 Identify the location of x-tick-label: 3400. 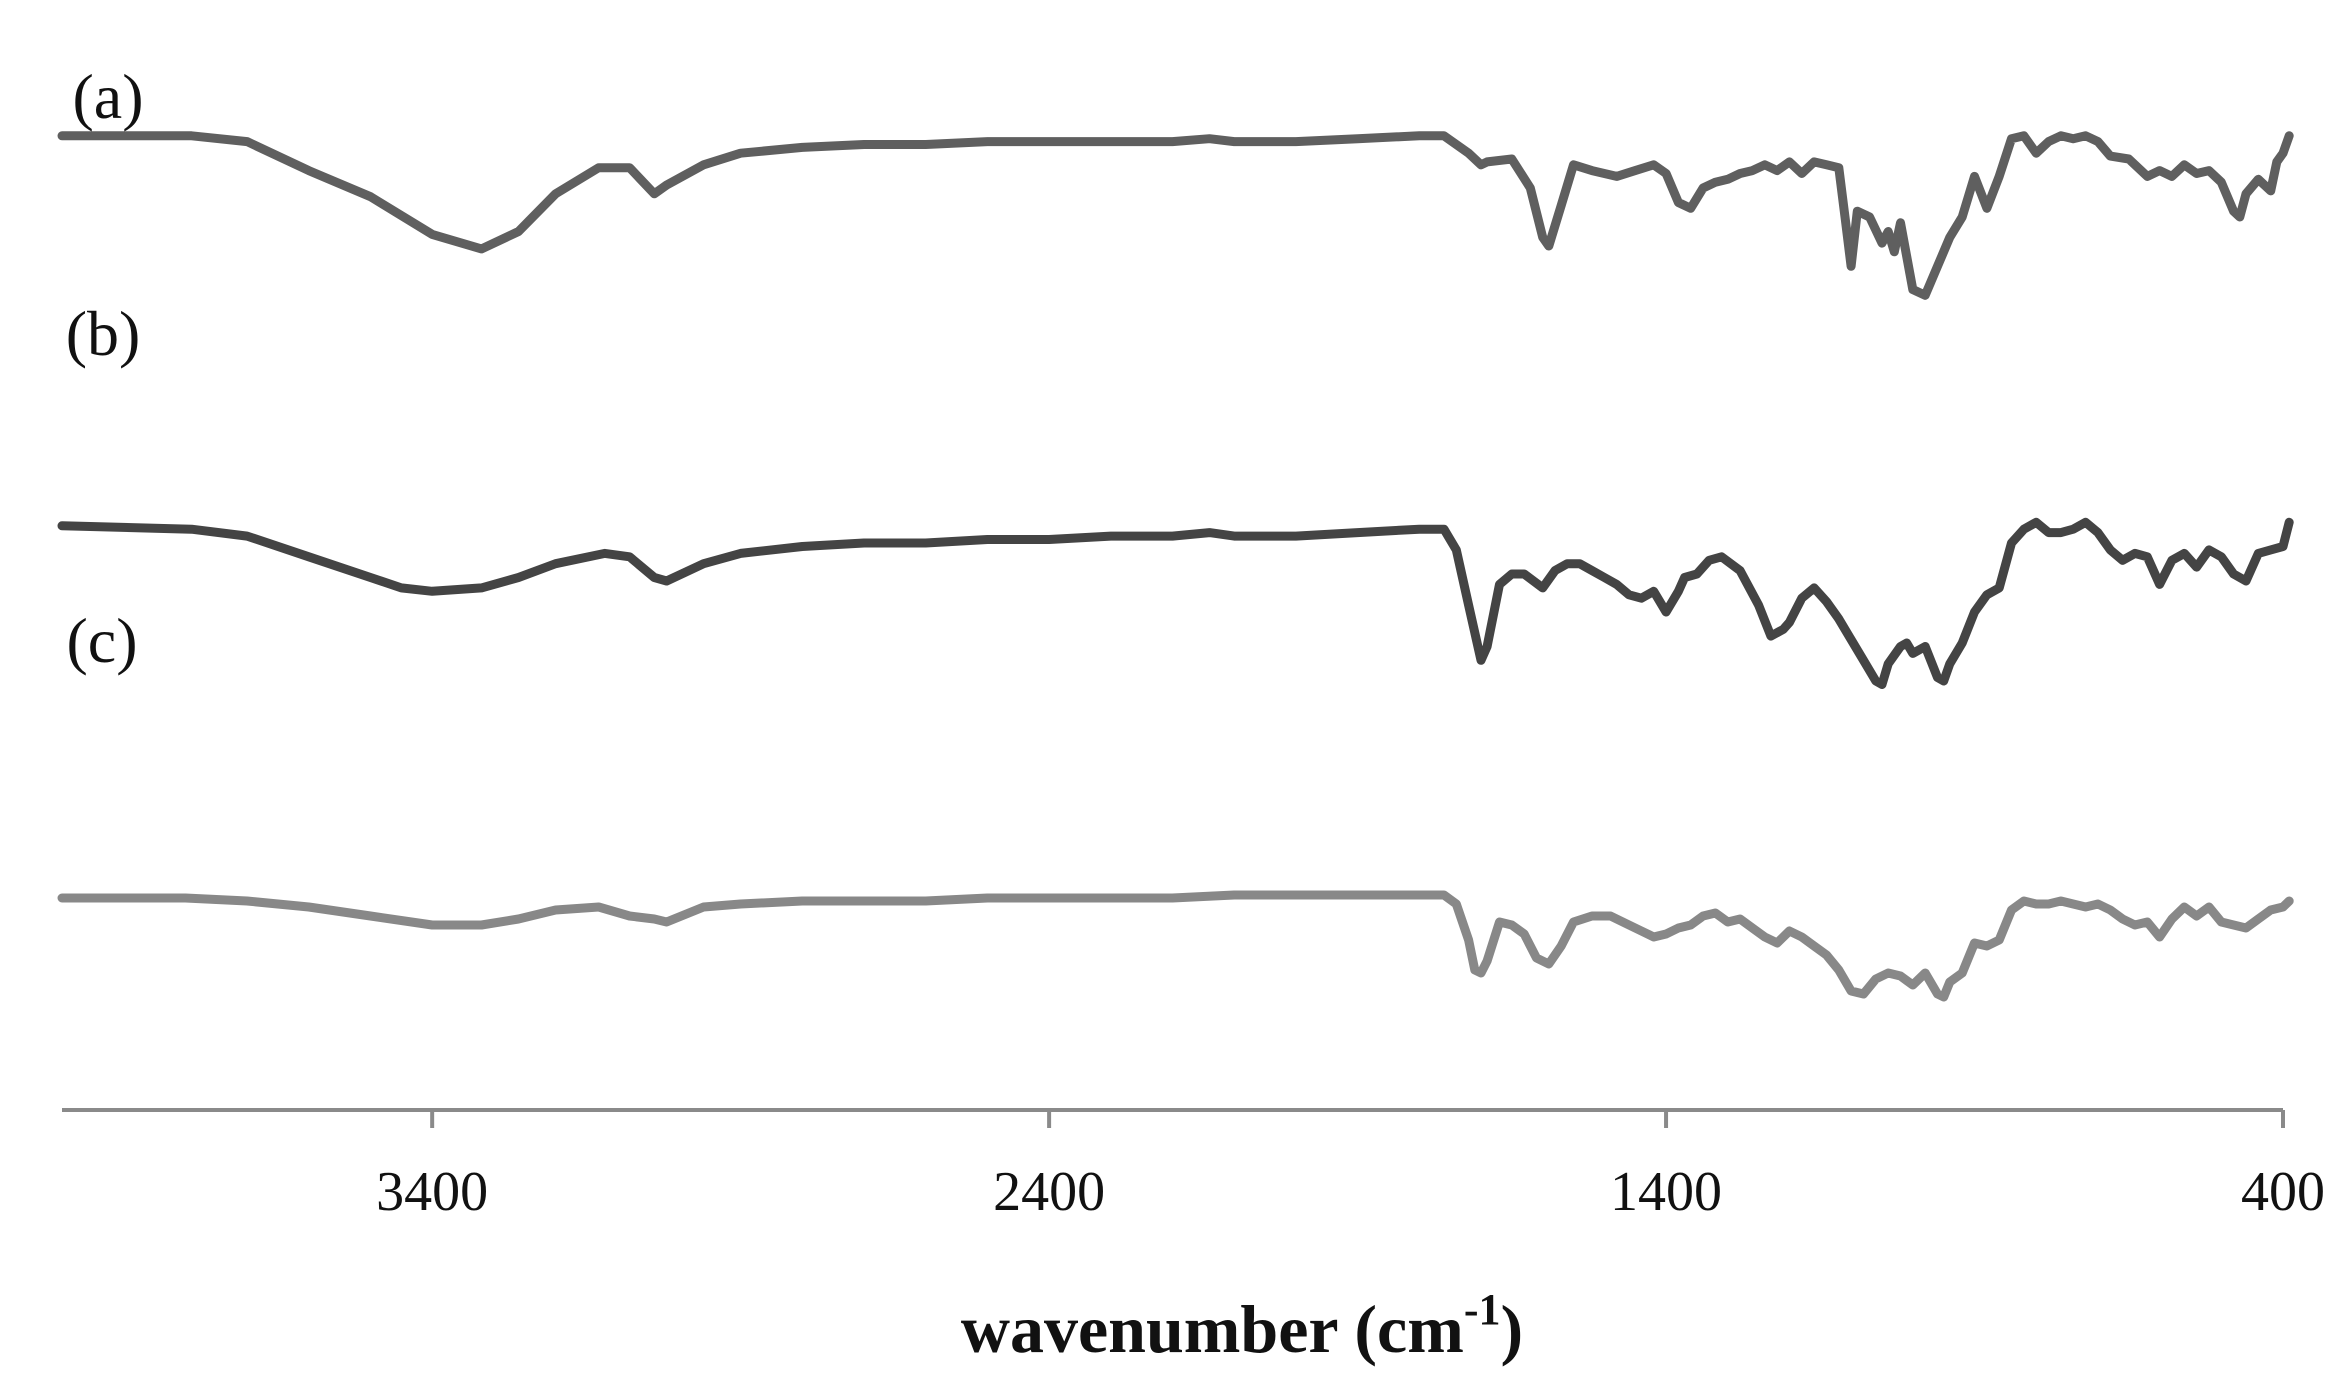
(432, 1192).